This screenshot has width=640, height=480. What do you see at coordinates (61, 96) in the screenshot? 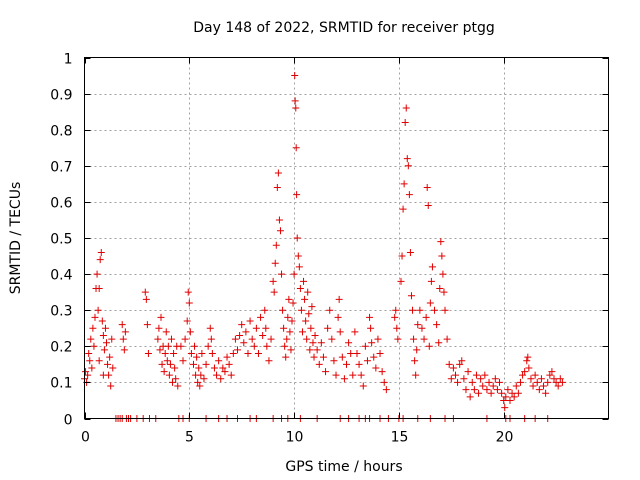
I see `y-tick-label: 0.9` at bounding box center [61, 96].